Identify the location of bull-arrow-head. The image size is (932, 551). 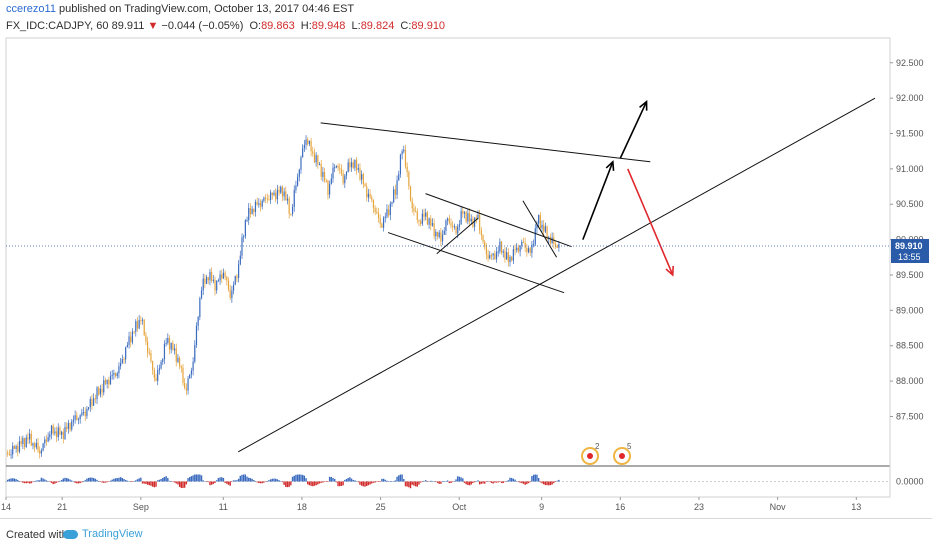
(643, 105).